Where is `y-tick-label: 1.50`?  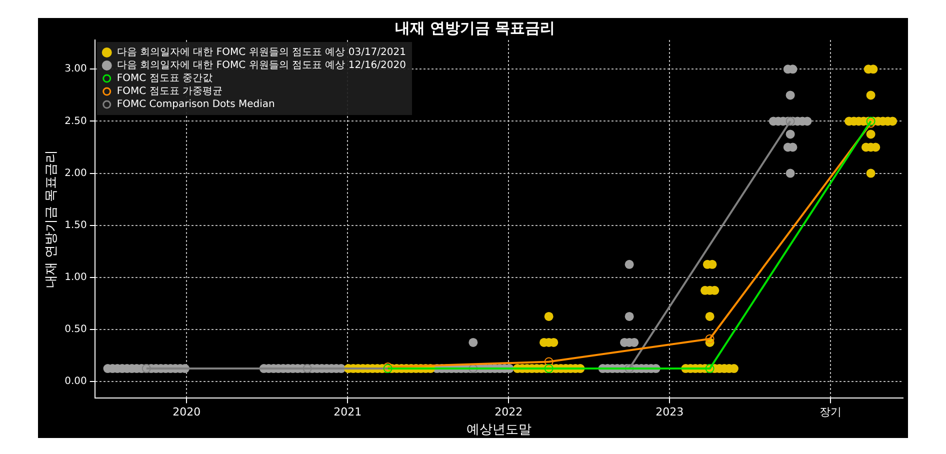 y-tick-label: 1.50 is located at coordinates (75, 225).